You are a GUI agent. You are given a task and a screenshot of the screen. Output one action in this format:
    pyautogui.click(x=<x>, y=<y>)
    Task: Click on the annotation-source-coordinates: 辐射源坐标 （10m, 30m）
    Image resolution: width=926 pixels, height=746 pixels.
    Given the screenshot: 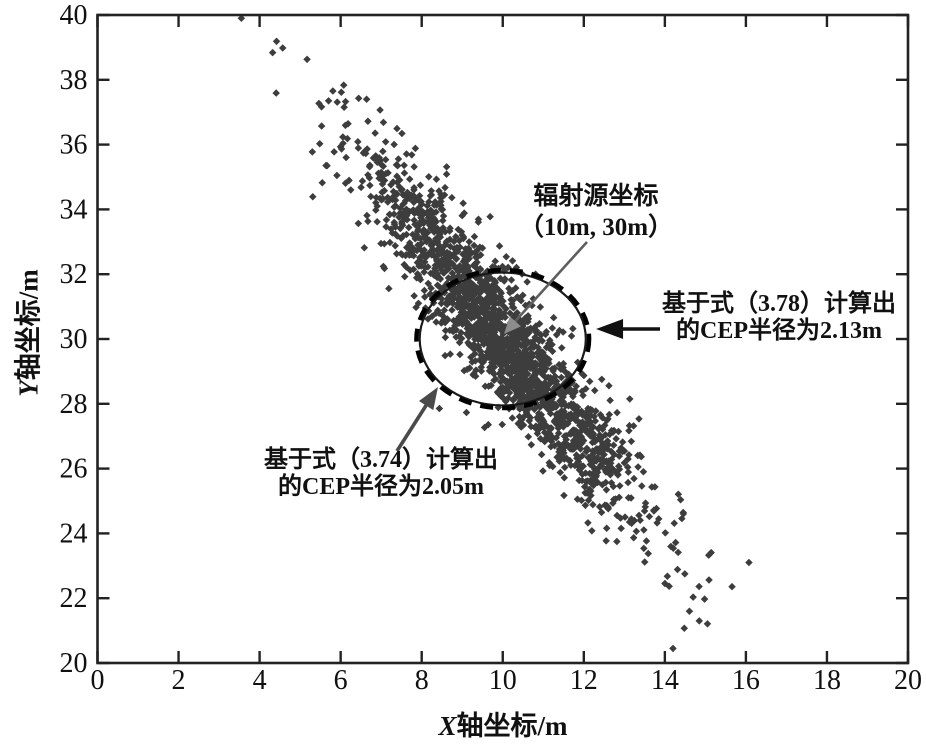 What is the action you would take?
    pyautogui.click(x=596, y=212)
    